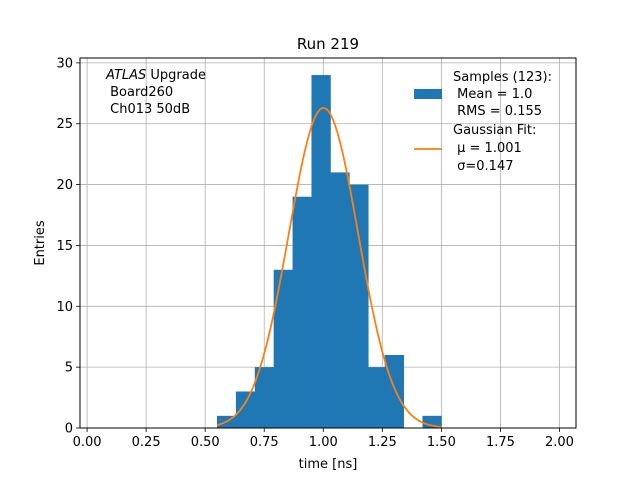 This screenshot has width=640, height=480. I want to click on annotation-line-3: Ch013 50dB, so click(148, 109).